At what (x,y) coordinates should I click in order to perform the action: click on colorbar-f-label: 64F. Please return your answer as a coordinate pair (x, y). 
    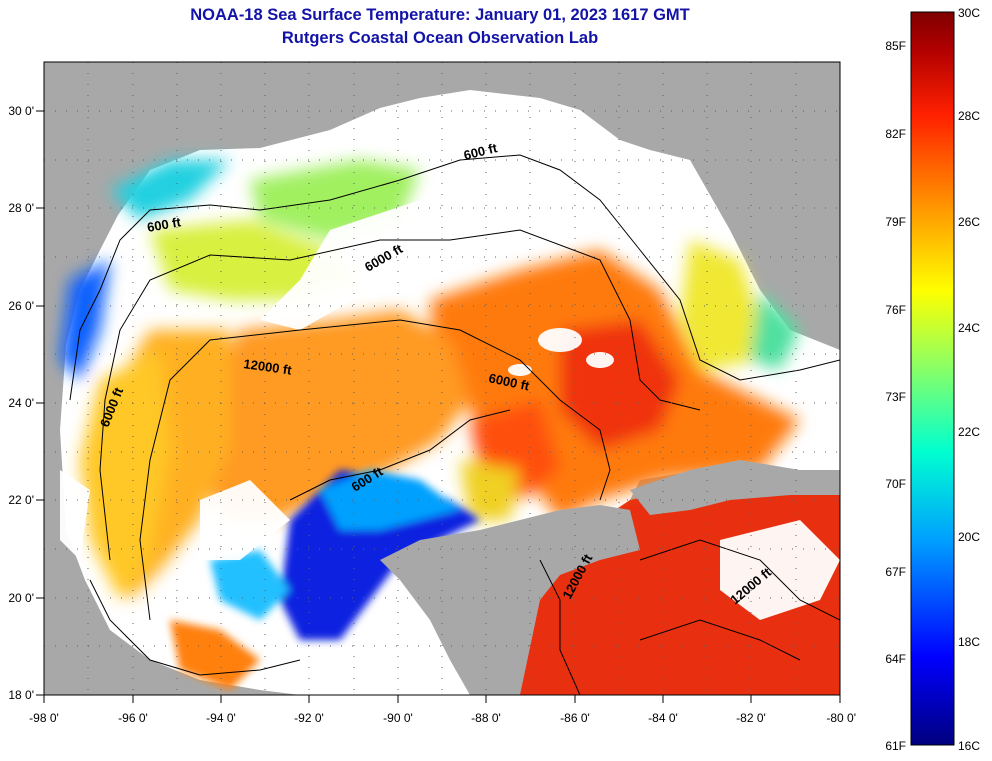
    Looking at the image, I should click on (895, 659).